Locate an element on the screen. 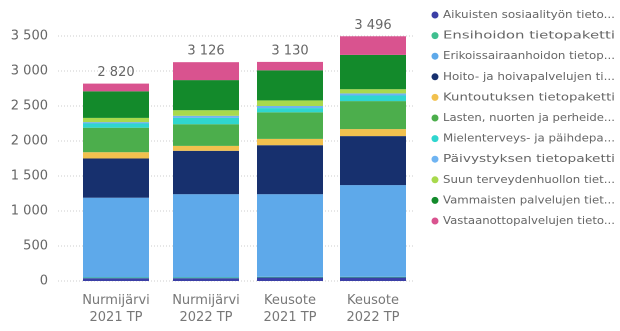  y-tick-label: 500 is located at coordinates (35, 246).